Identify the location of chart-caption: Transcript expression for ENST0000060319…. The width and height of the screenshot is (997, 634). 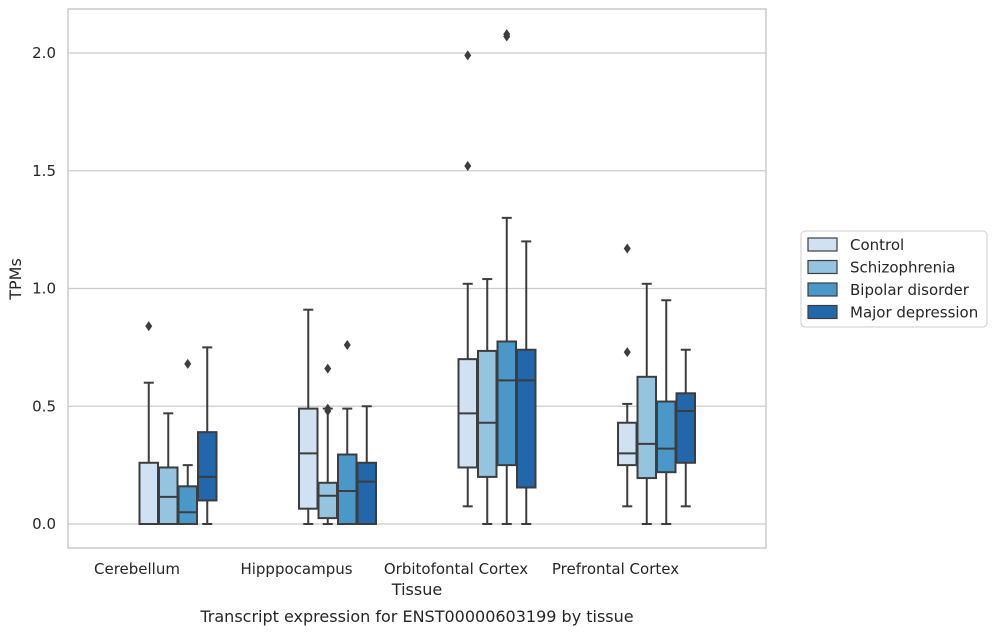
(416, 616).